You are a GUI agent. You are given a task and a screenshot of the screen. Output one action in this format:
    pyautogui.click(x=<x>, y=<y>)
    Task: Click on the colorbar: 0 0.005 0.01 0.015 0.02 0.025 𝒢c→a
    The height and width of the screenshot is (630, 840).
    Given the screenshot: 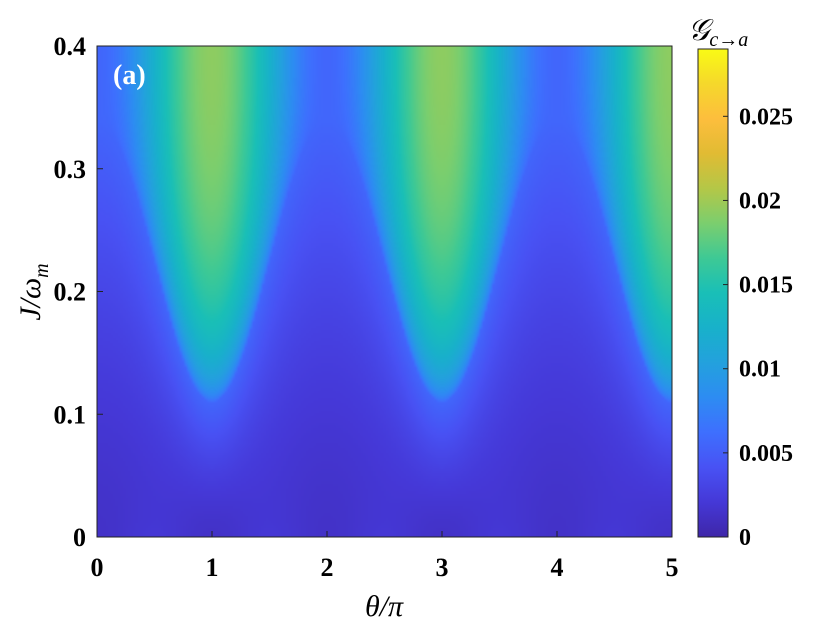 What is the action you would take?
    pyautogui.click(x=740, y=282)
    